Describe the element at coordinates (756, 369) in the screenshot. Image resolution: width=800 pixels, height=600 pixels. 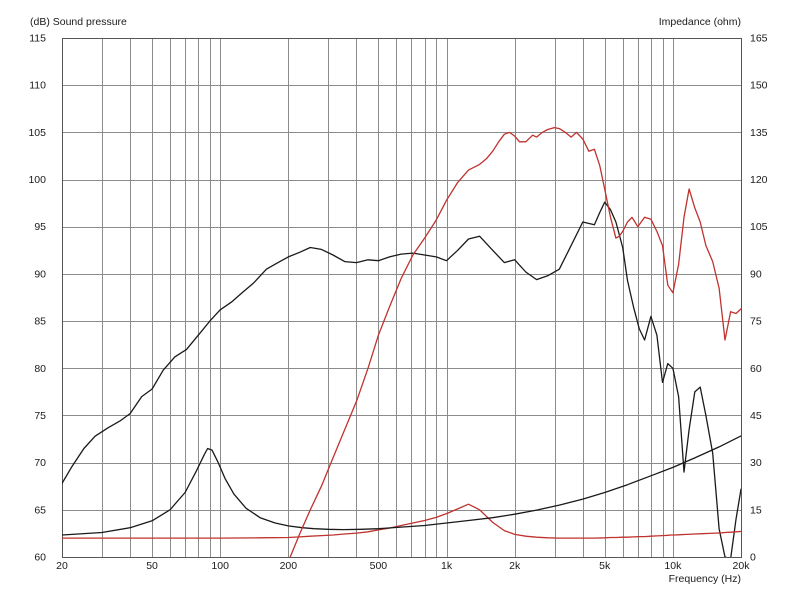
I see `right-tick-label: 60` at that location.